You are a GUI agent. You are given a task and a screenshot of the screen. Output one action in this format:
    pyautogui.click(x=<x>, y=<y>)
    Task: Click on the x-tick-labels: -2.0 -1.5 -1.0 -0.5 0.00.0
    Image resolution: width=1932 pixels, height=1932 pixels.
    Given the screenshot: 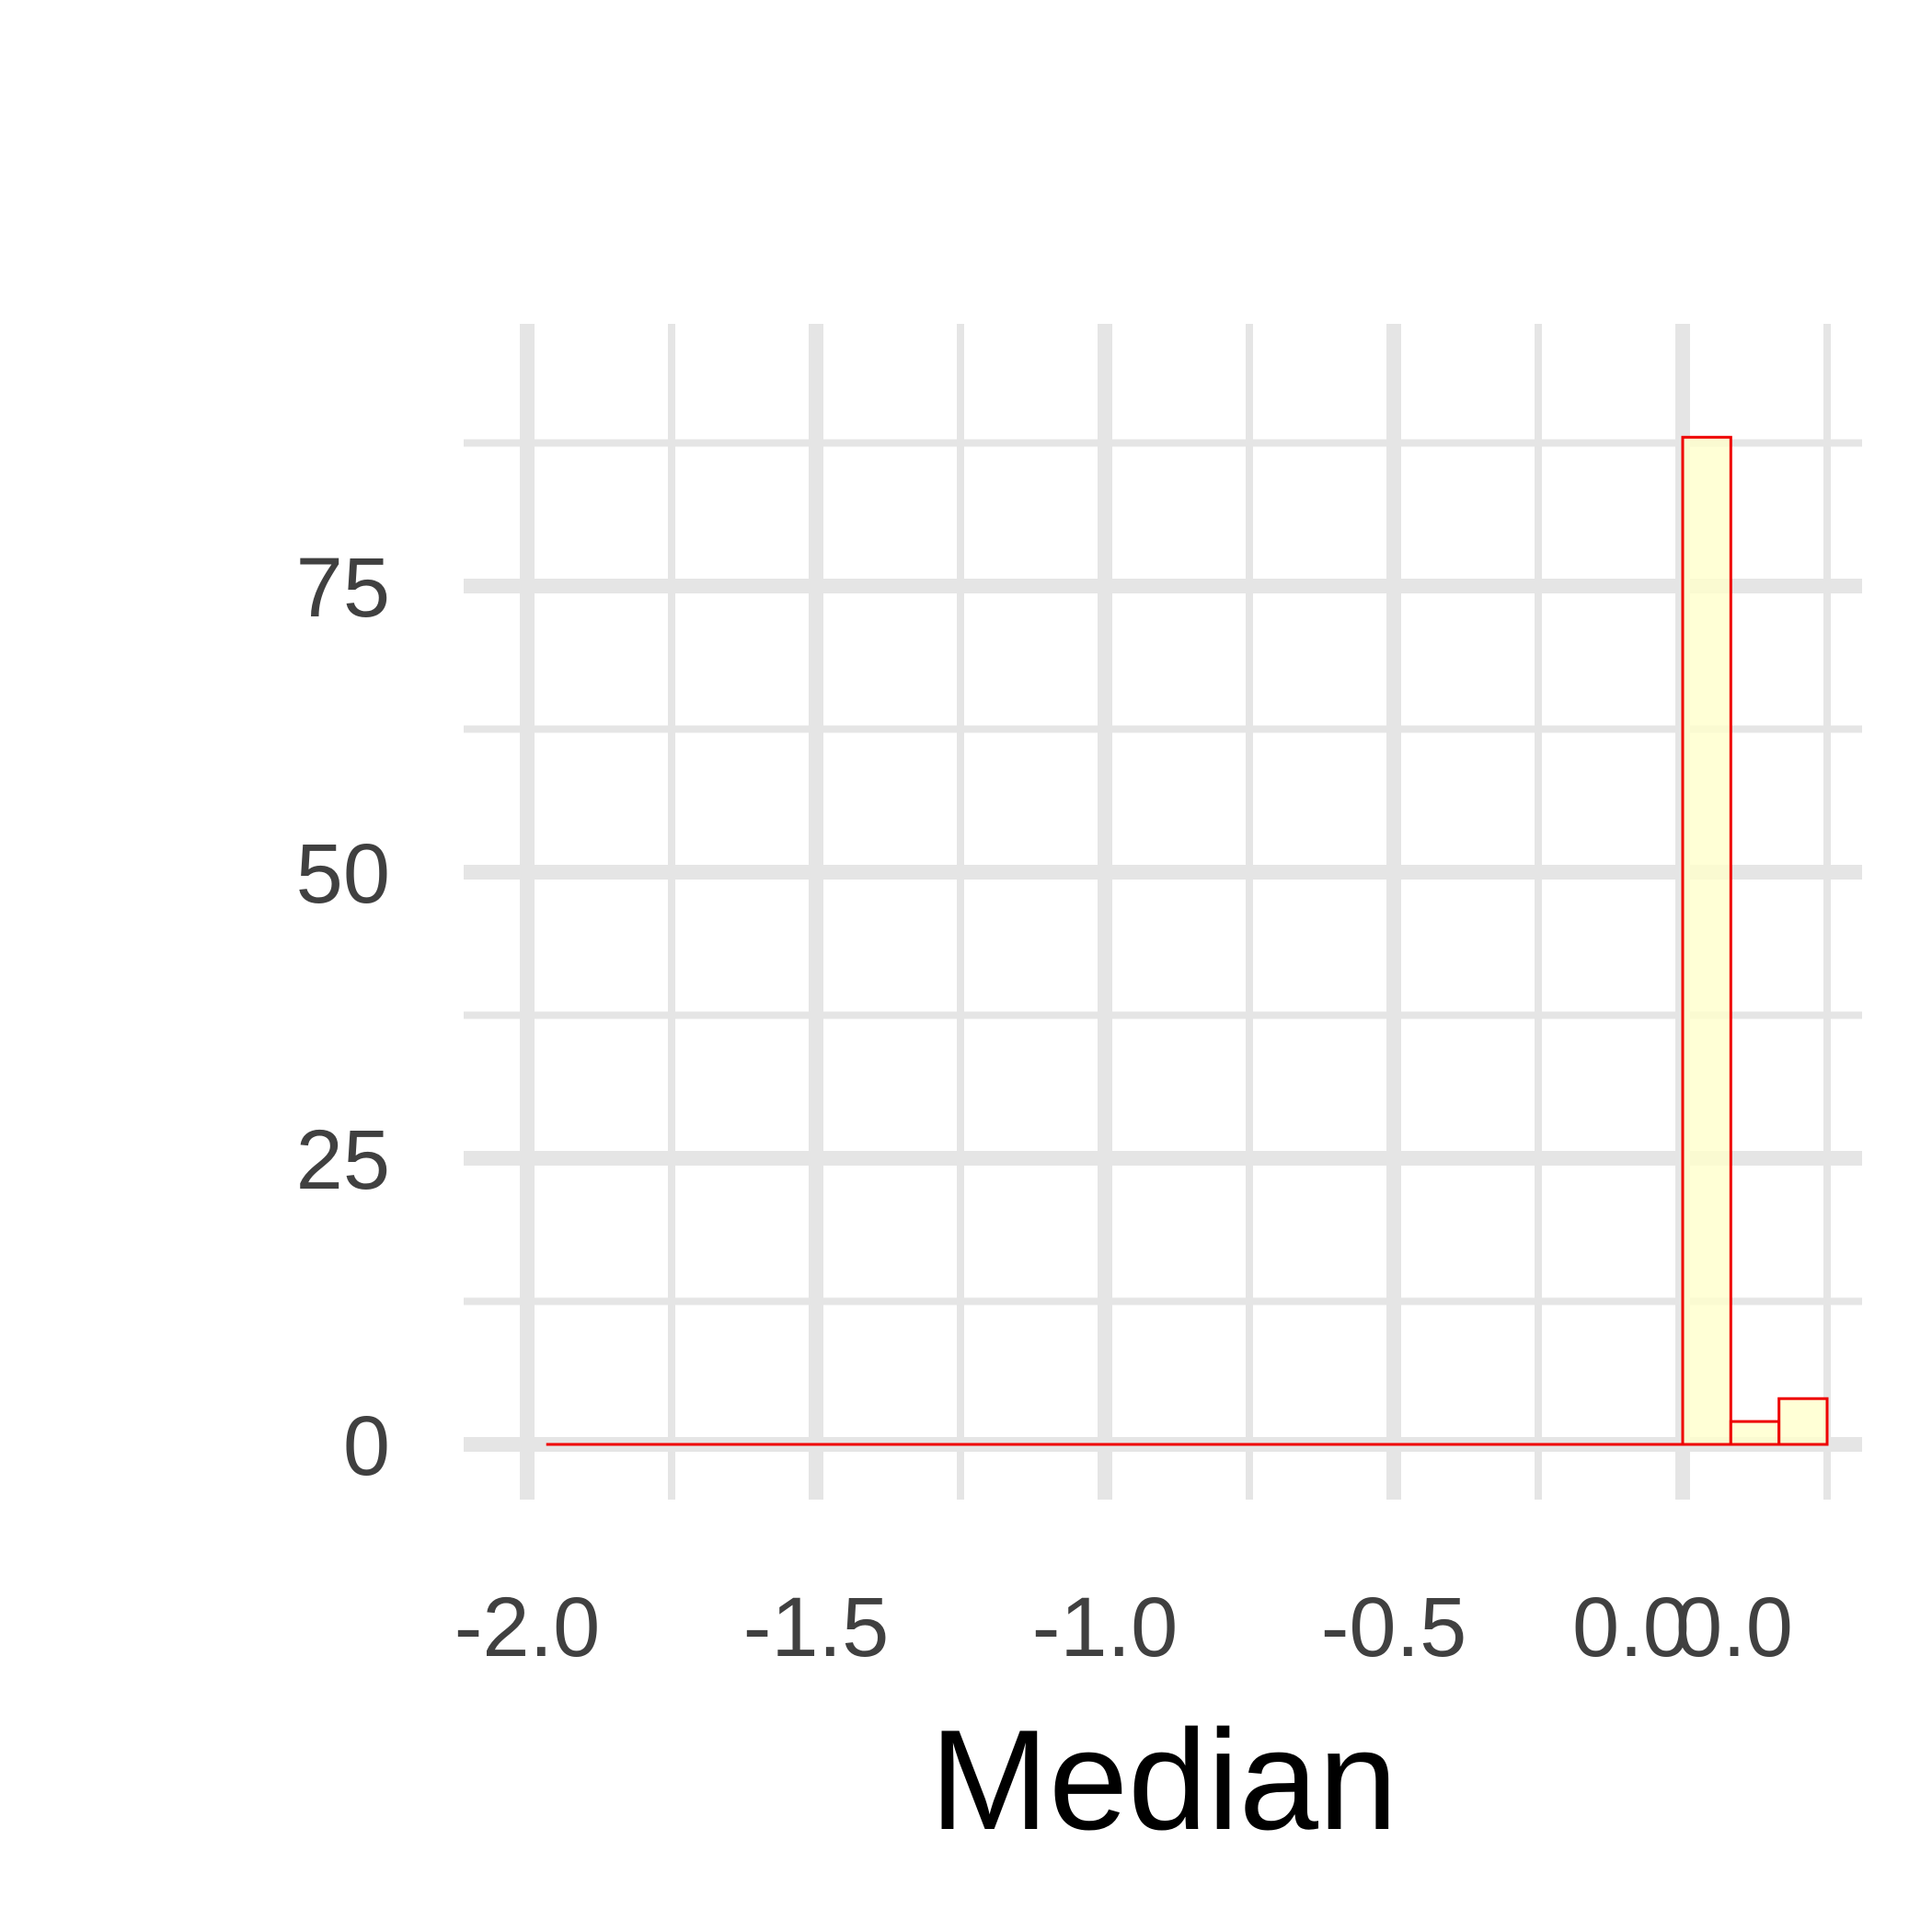 What is the action you would take?
    pyautogui.click(x=1123, y=1627)
    